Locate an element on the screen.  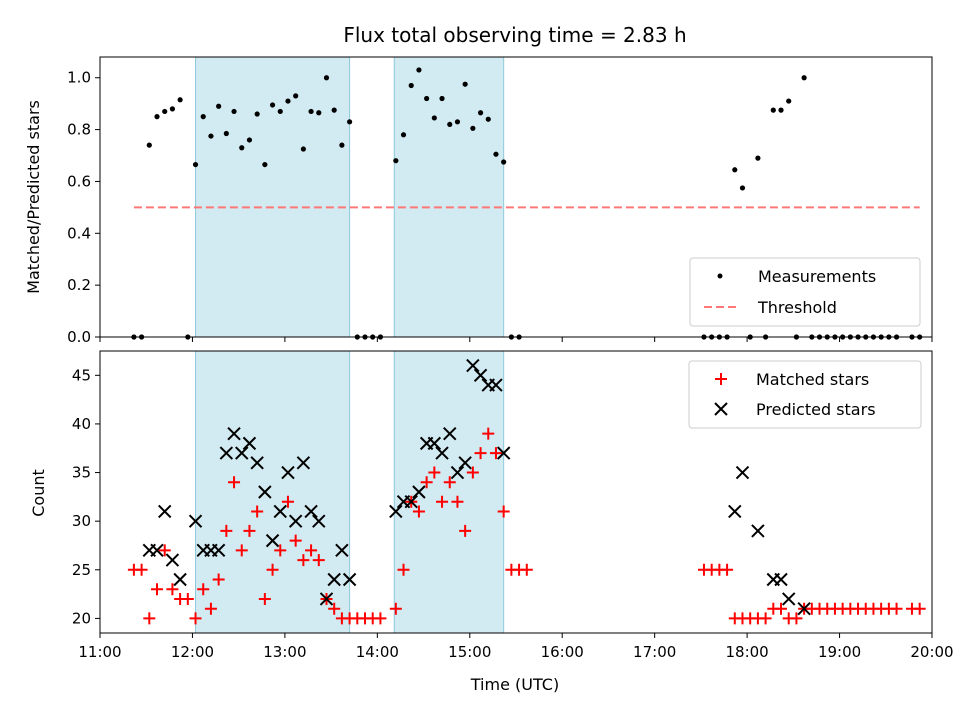
top-y-tick-label: 0.6 is located at coordinates (79, 181).